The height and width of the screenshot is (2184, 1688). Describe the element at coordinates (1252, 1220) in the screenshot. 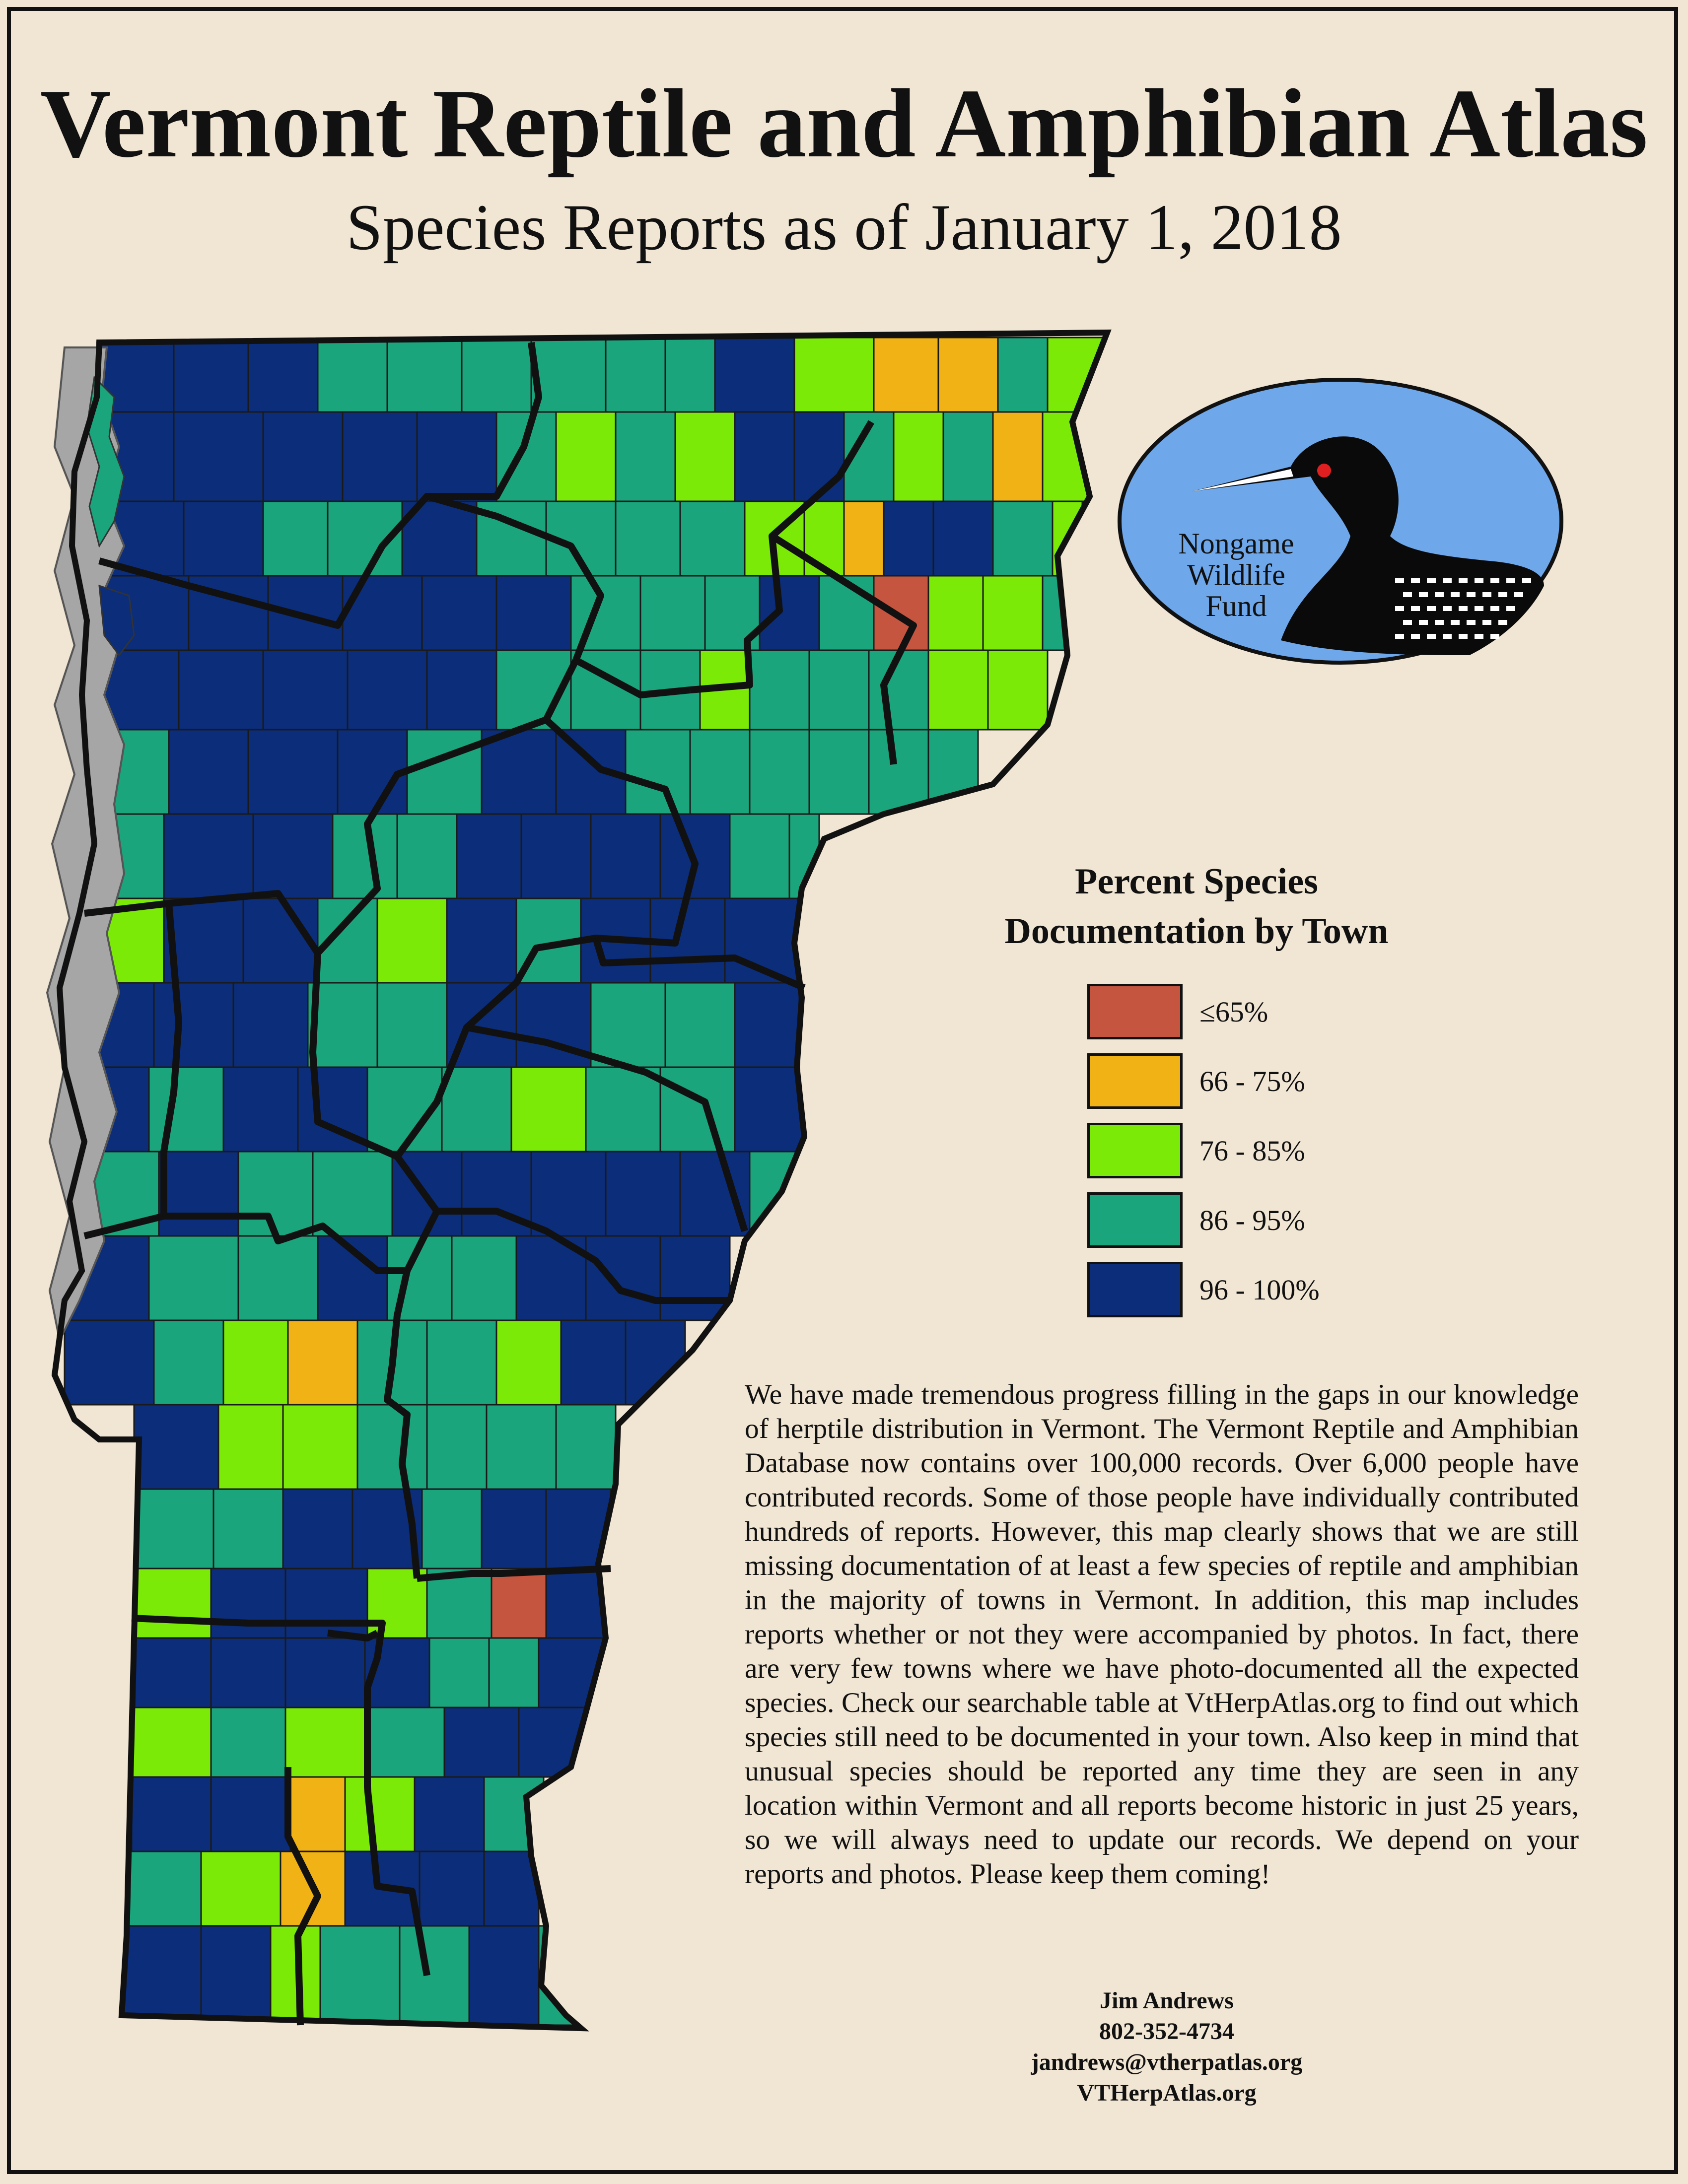

I see `legend-label: 86 - 95%` at that location.